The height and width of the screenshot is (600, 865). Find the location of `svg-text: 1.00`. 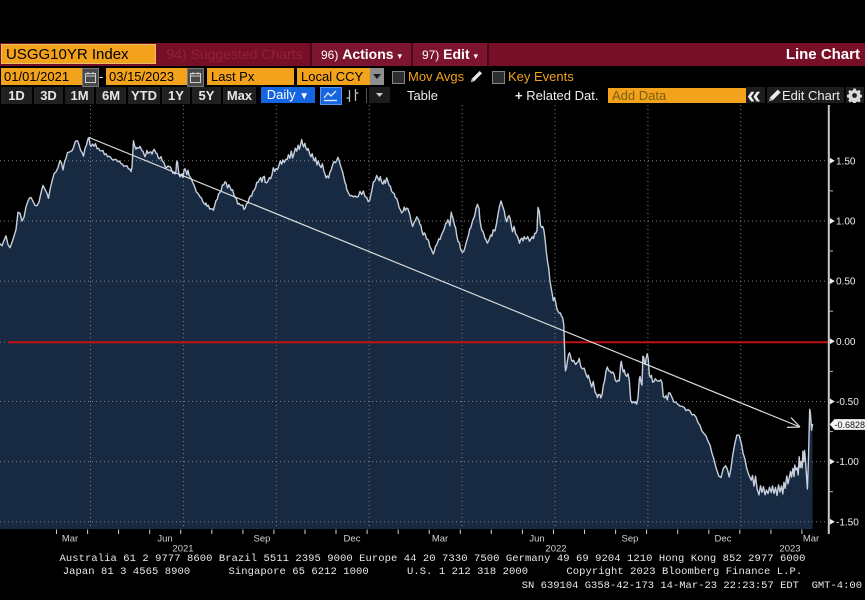

svg-text: 1.00 is located at coordinates (846, 222).